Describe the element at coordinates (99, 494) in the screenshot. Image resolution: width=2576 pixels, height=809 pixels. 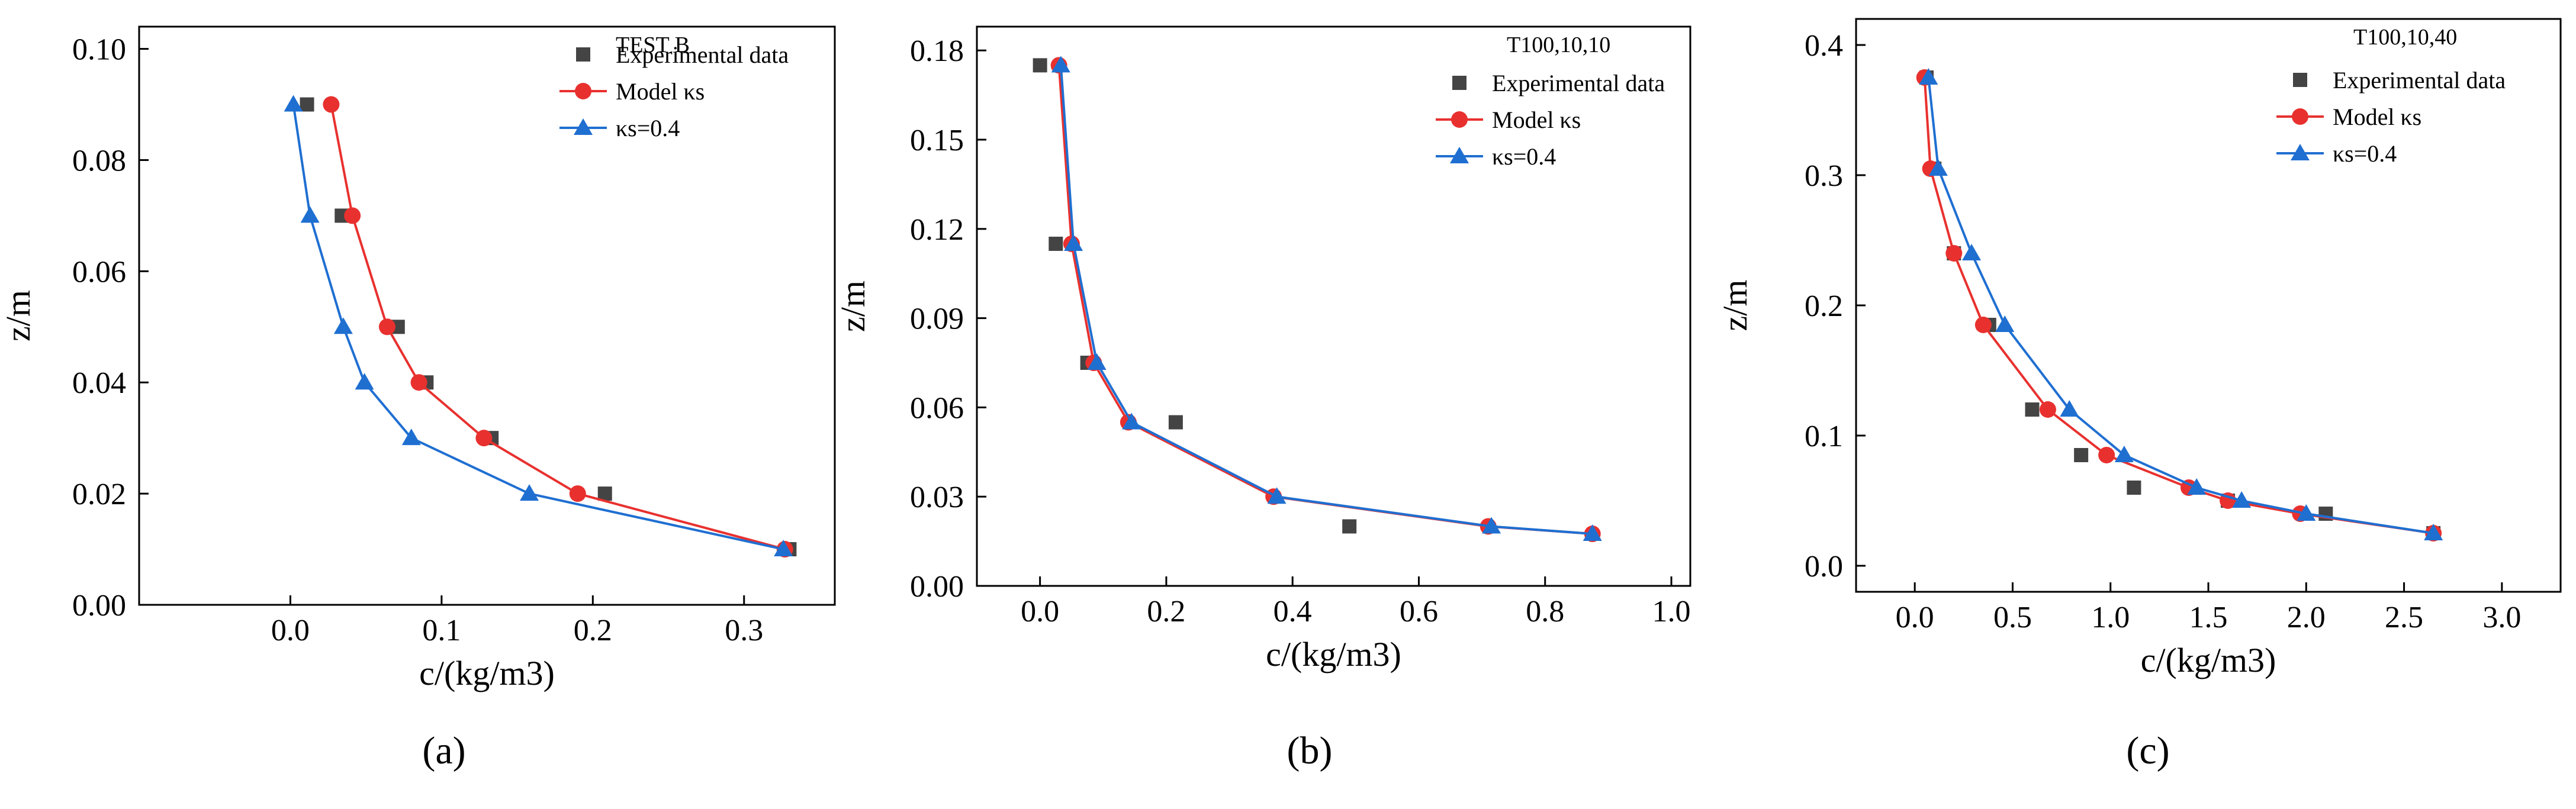
I see `y-tick-label: 0.02` at that location.